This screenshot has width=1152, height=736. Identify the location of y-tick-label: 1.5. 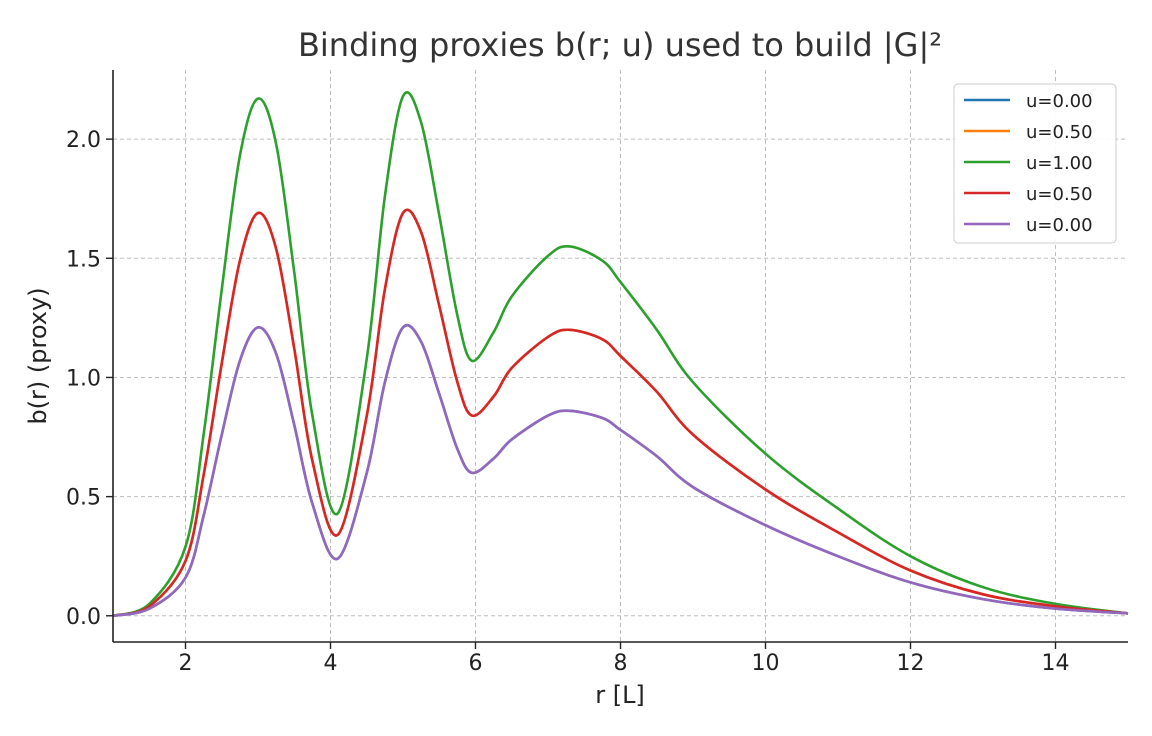
(83, 259).